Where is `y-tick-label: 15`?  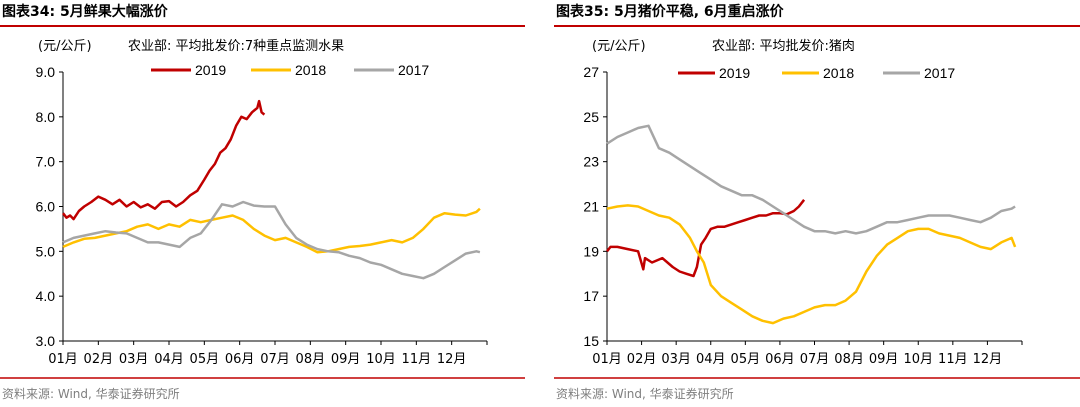
y-tick-label: 15 is located at coordinates (591, 341).